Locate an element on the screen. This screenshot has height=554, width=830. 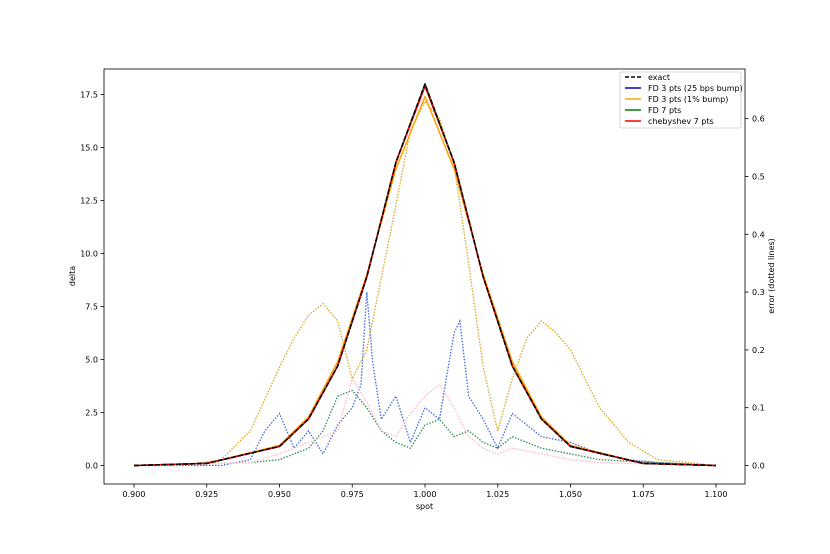
legend-label: chebyshev 7 pts is located at coordinates (681, 121).